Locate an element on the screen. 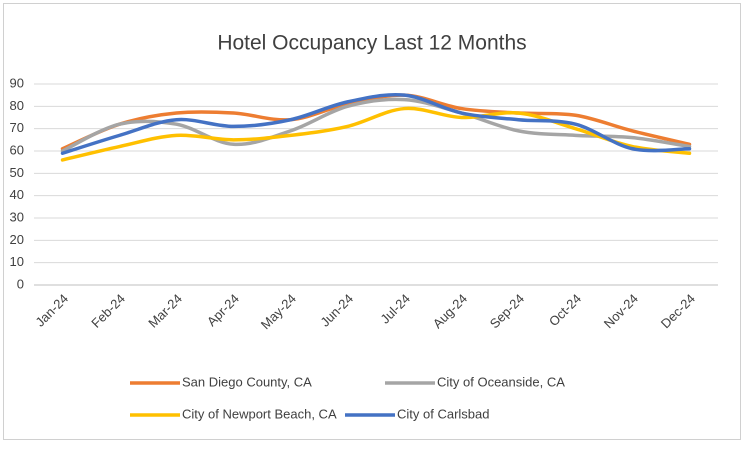 The image size is (744, 451). y-tick-label: 90 is located at coordinates (17, 82).